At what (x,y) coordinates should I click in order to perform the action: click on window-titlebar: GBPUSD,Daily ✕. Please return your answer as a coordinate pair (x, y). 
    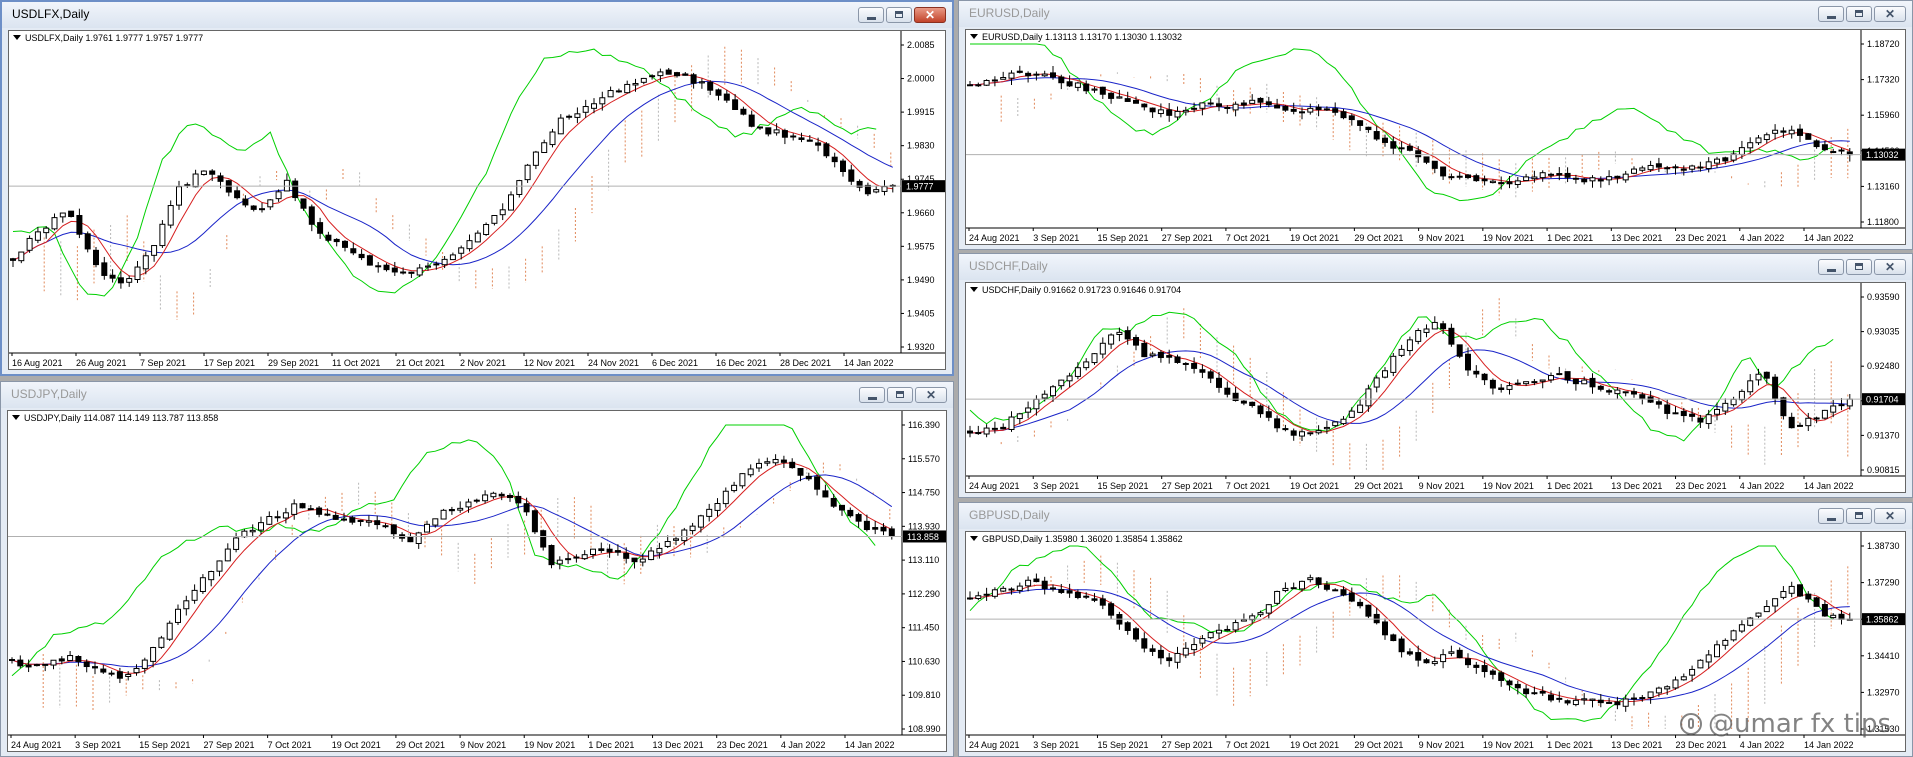
    Looking at the image, I should click on (1435, 516).